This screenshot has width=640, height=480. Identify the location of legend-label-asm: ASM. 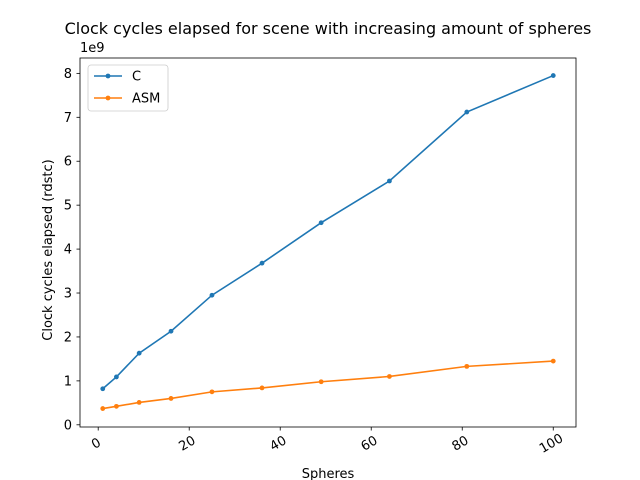
(146, 99).